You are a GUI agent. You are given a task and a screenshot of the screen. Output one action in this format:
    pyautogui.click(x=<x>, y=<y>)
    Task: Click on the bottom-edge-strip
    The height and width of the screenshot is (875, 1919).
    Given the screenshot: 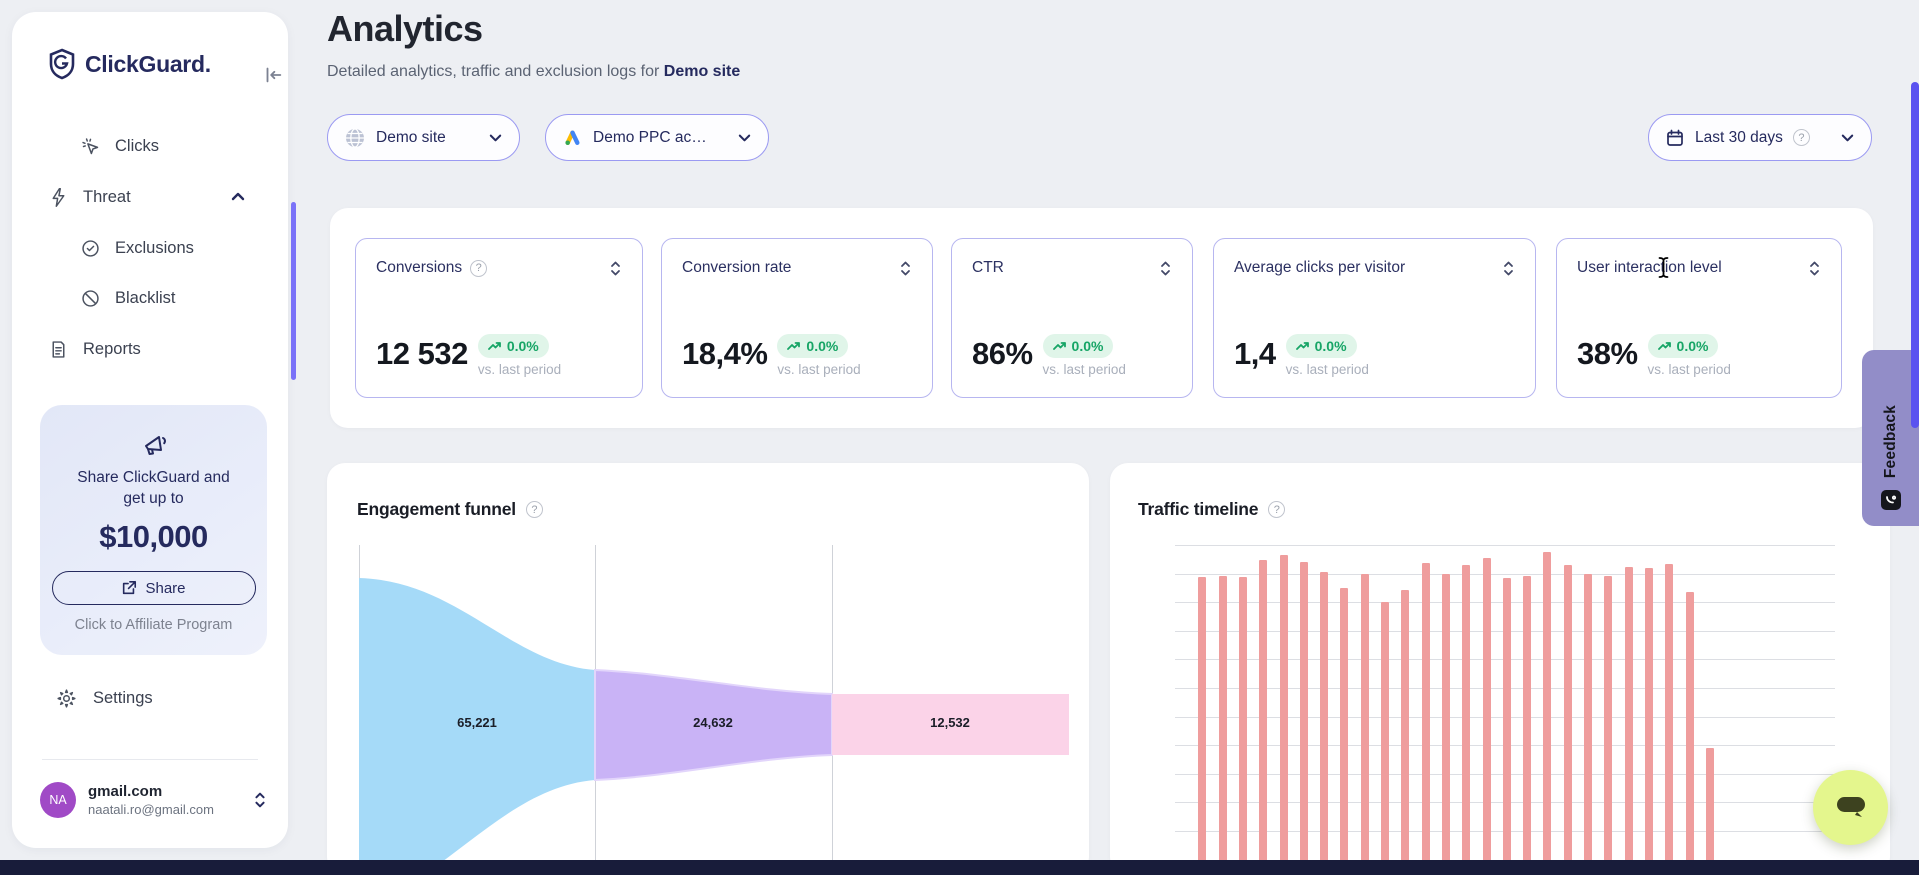 What is the action you would take?
    pyautogui.click(x=959, y=867)
    